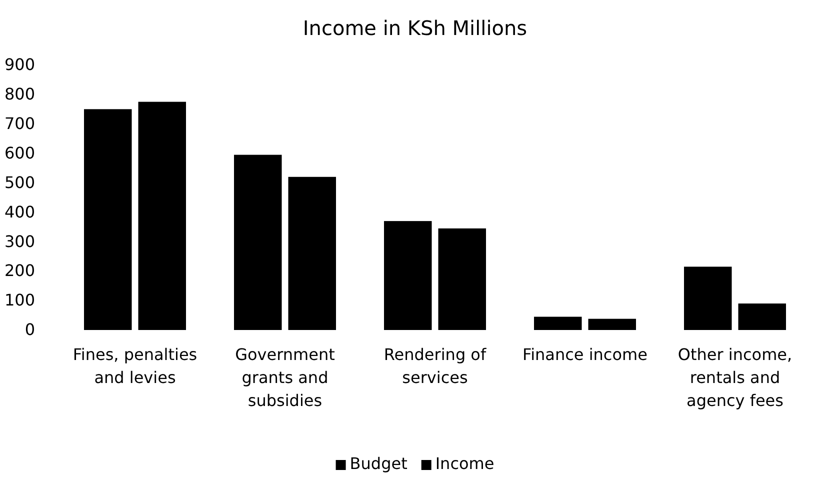 This screenshot has width=830, height=485. I want to click on chart-title: Income in KSh Millions, so click(415, 28).